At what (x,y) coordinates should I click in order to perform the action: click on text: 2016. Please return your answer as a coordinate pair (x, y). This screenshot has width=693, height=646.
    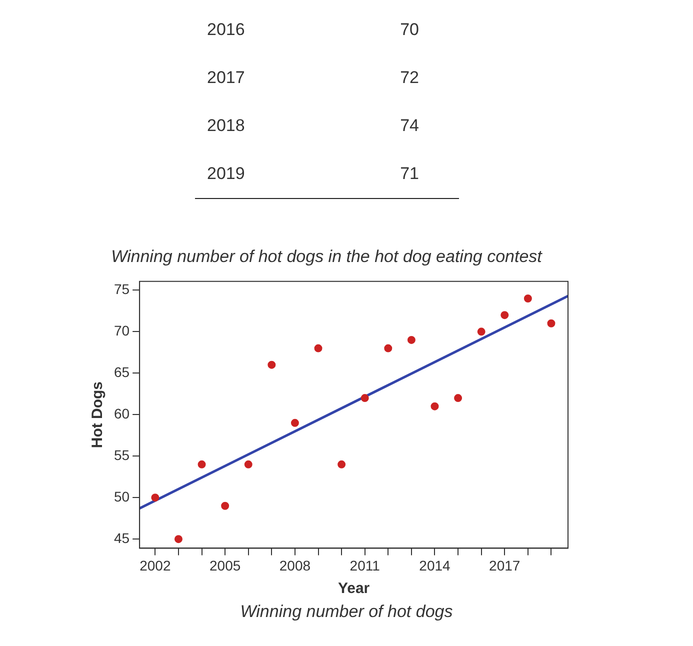
    Looking at the image, I should click on (226, 30).